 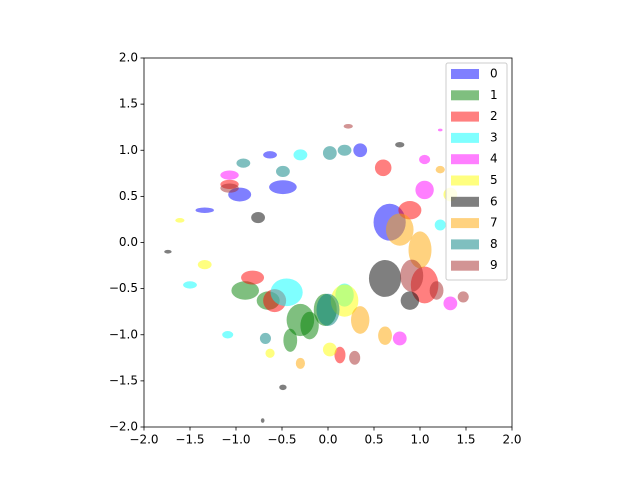 What do you see at coordinates (494, 223) in the screenshot?
I see `legend-label: 7` at bounding box center [494, 223].